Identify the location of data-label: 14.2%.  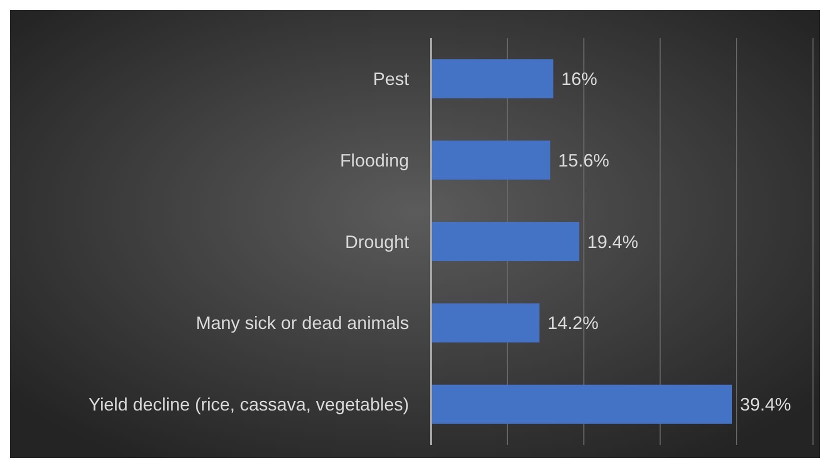
(573, 323).